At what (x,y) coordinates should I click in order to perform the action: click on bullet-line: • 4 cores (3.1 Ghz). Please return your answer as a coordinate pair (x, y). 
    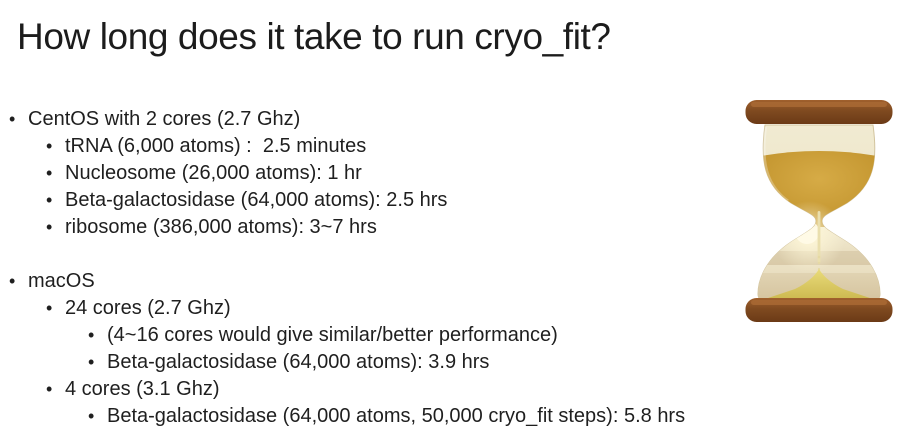
    Looking at the image, I should click on (380, 389).